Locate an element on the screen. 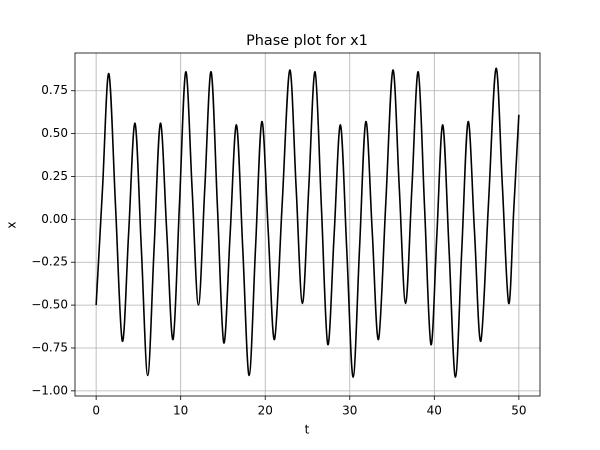  chart-title: Phase plot for x1 is located at coordinates (307, 41).